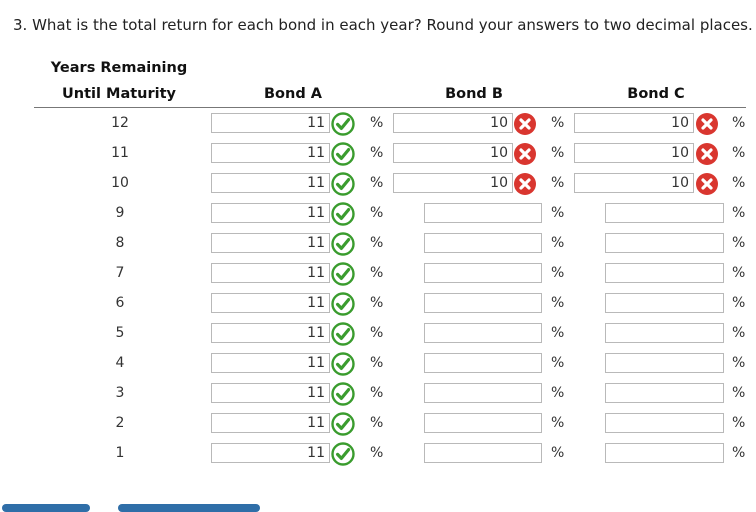  What do you see at coordinates (119, 68) in the screenshot?
I see `years-header-line1: Years Remaining` at bounding box center [119, 68].